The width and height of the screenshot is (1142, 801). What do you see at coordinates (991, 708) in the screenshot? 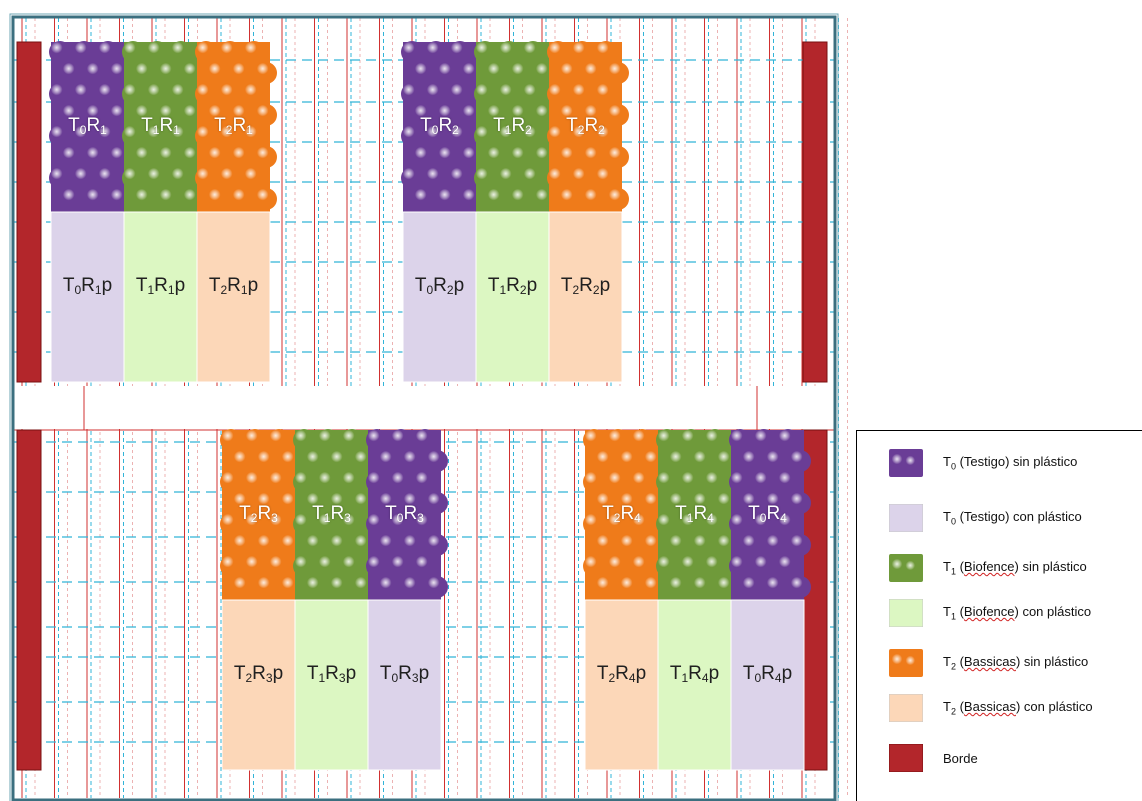
I see `legend-item-T2-con: T2 (Bassicas) con plástico` at bounding box center [991, 708].